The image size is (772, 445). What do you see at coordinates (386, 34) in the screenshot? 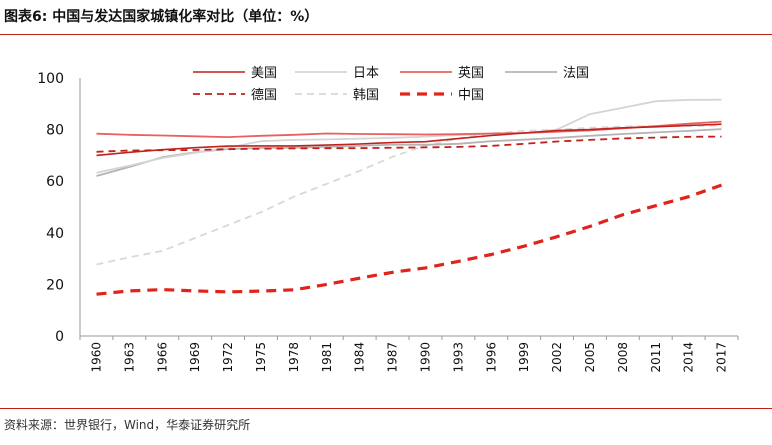
I see `title-divider` at bounding box center [386, 34].